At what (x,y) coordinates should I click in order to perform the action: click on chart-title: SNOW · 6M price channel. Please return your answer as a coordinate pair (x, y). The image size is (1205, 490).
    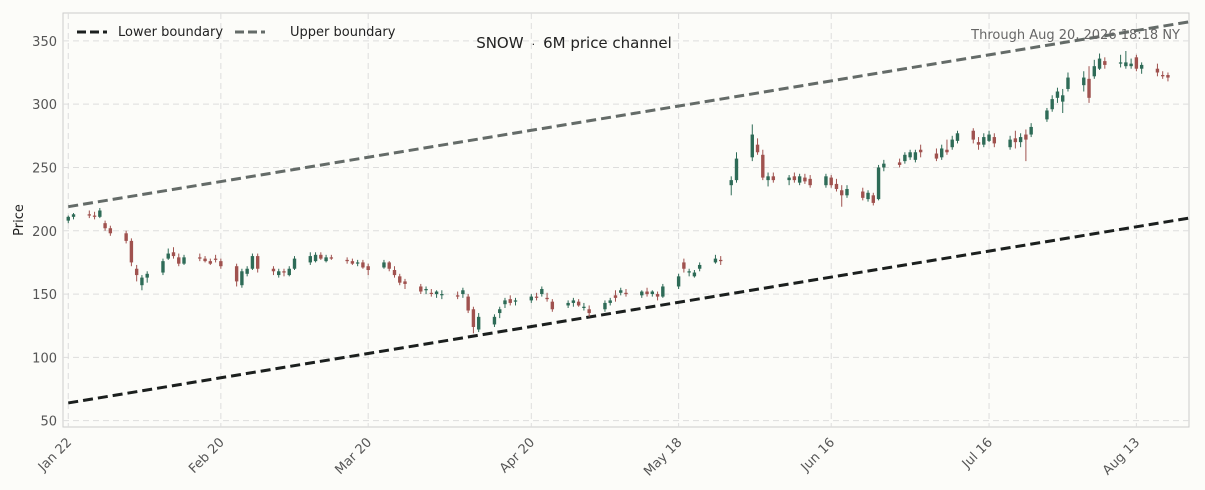
    Looking at the image, I should click on (574, 43).